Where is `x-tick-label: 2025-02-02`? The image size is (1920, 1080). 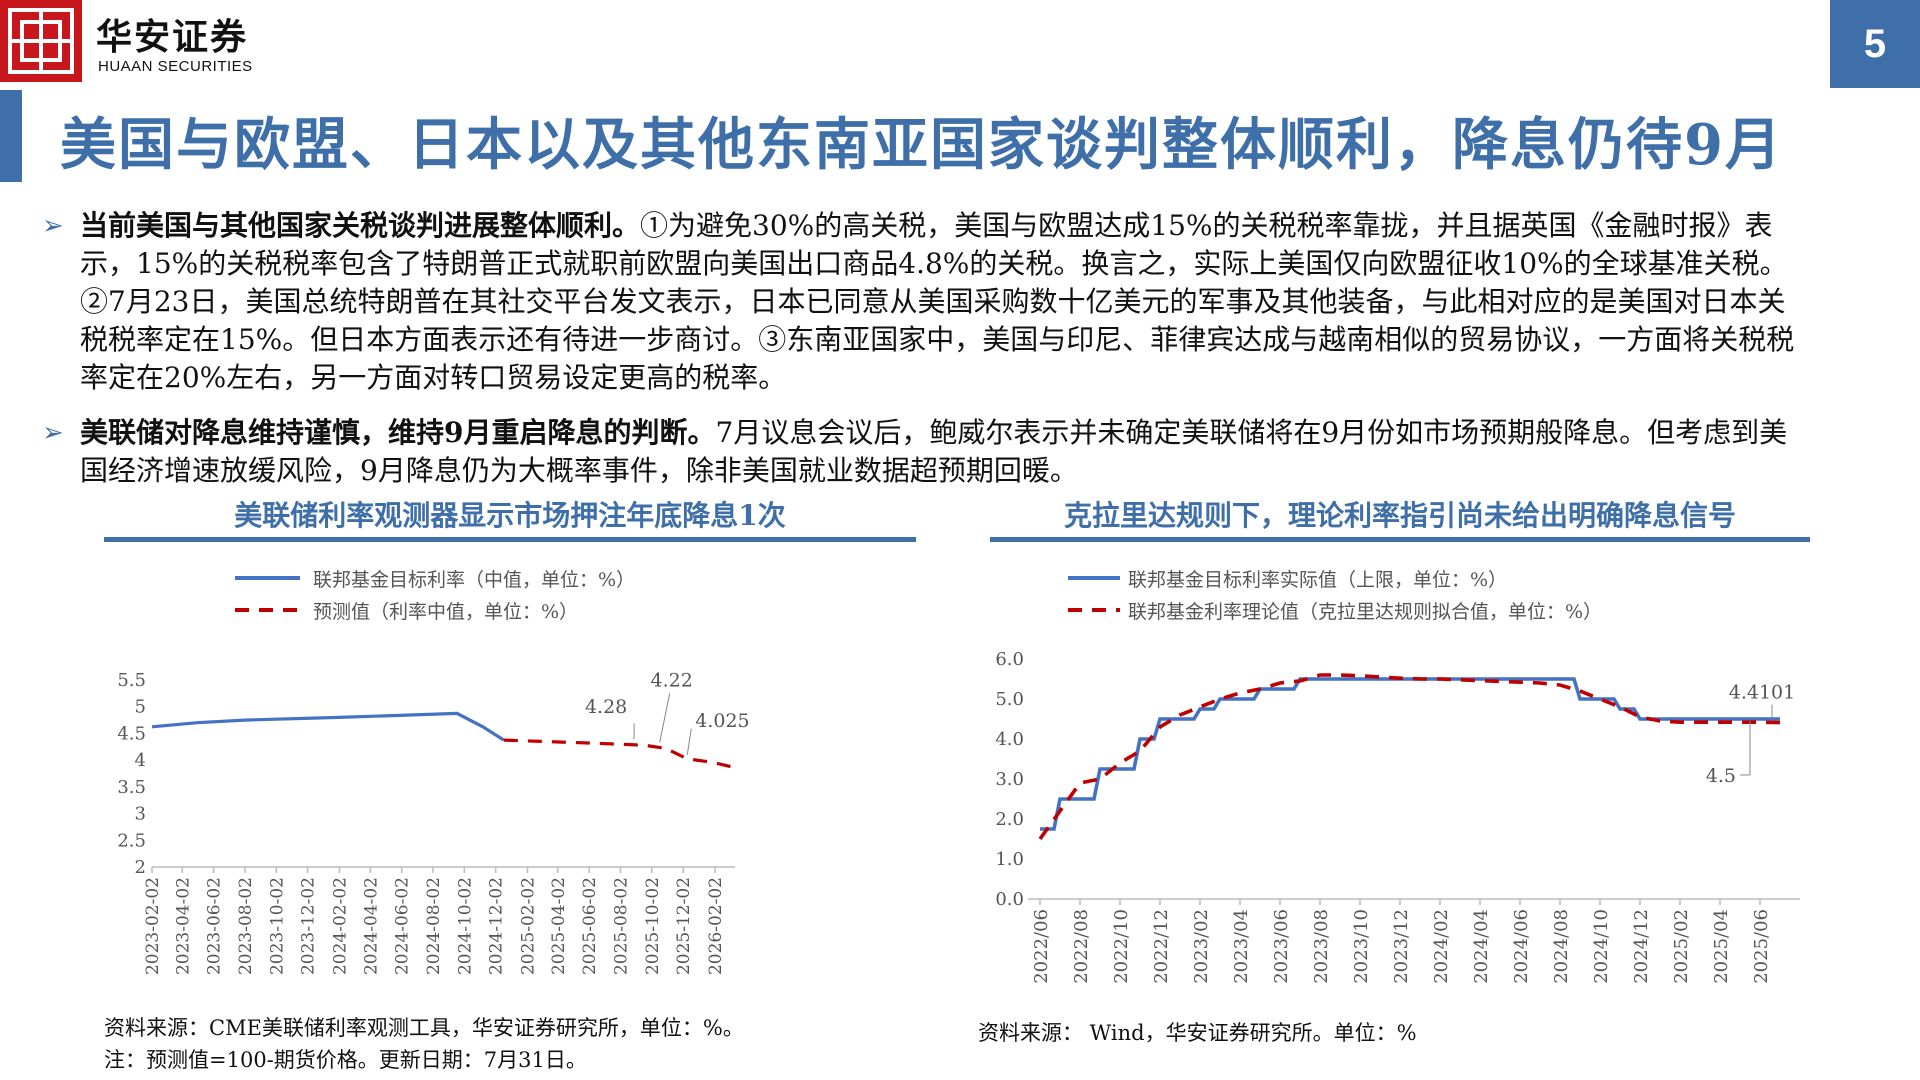
x-tick-label: 2025-02-02 is located at coordinates (529, 926).